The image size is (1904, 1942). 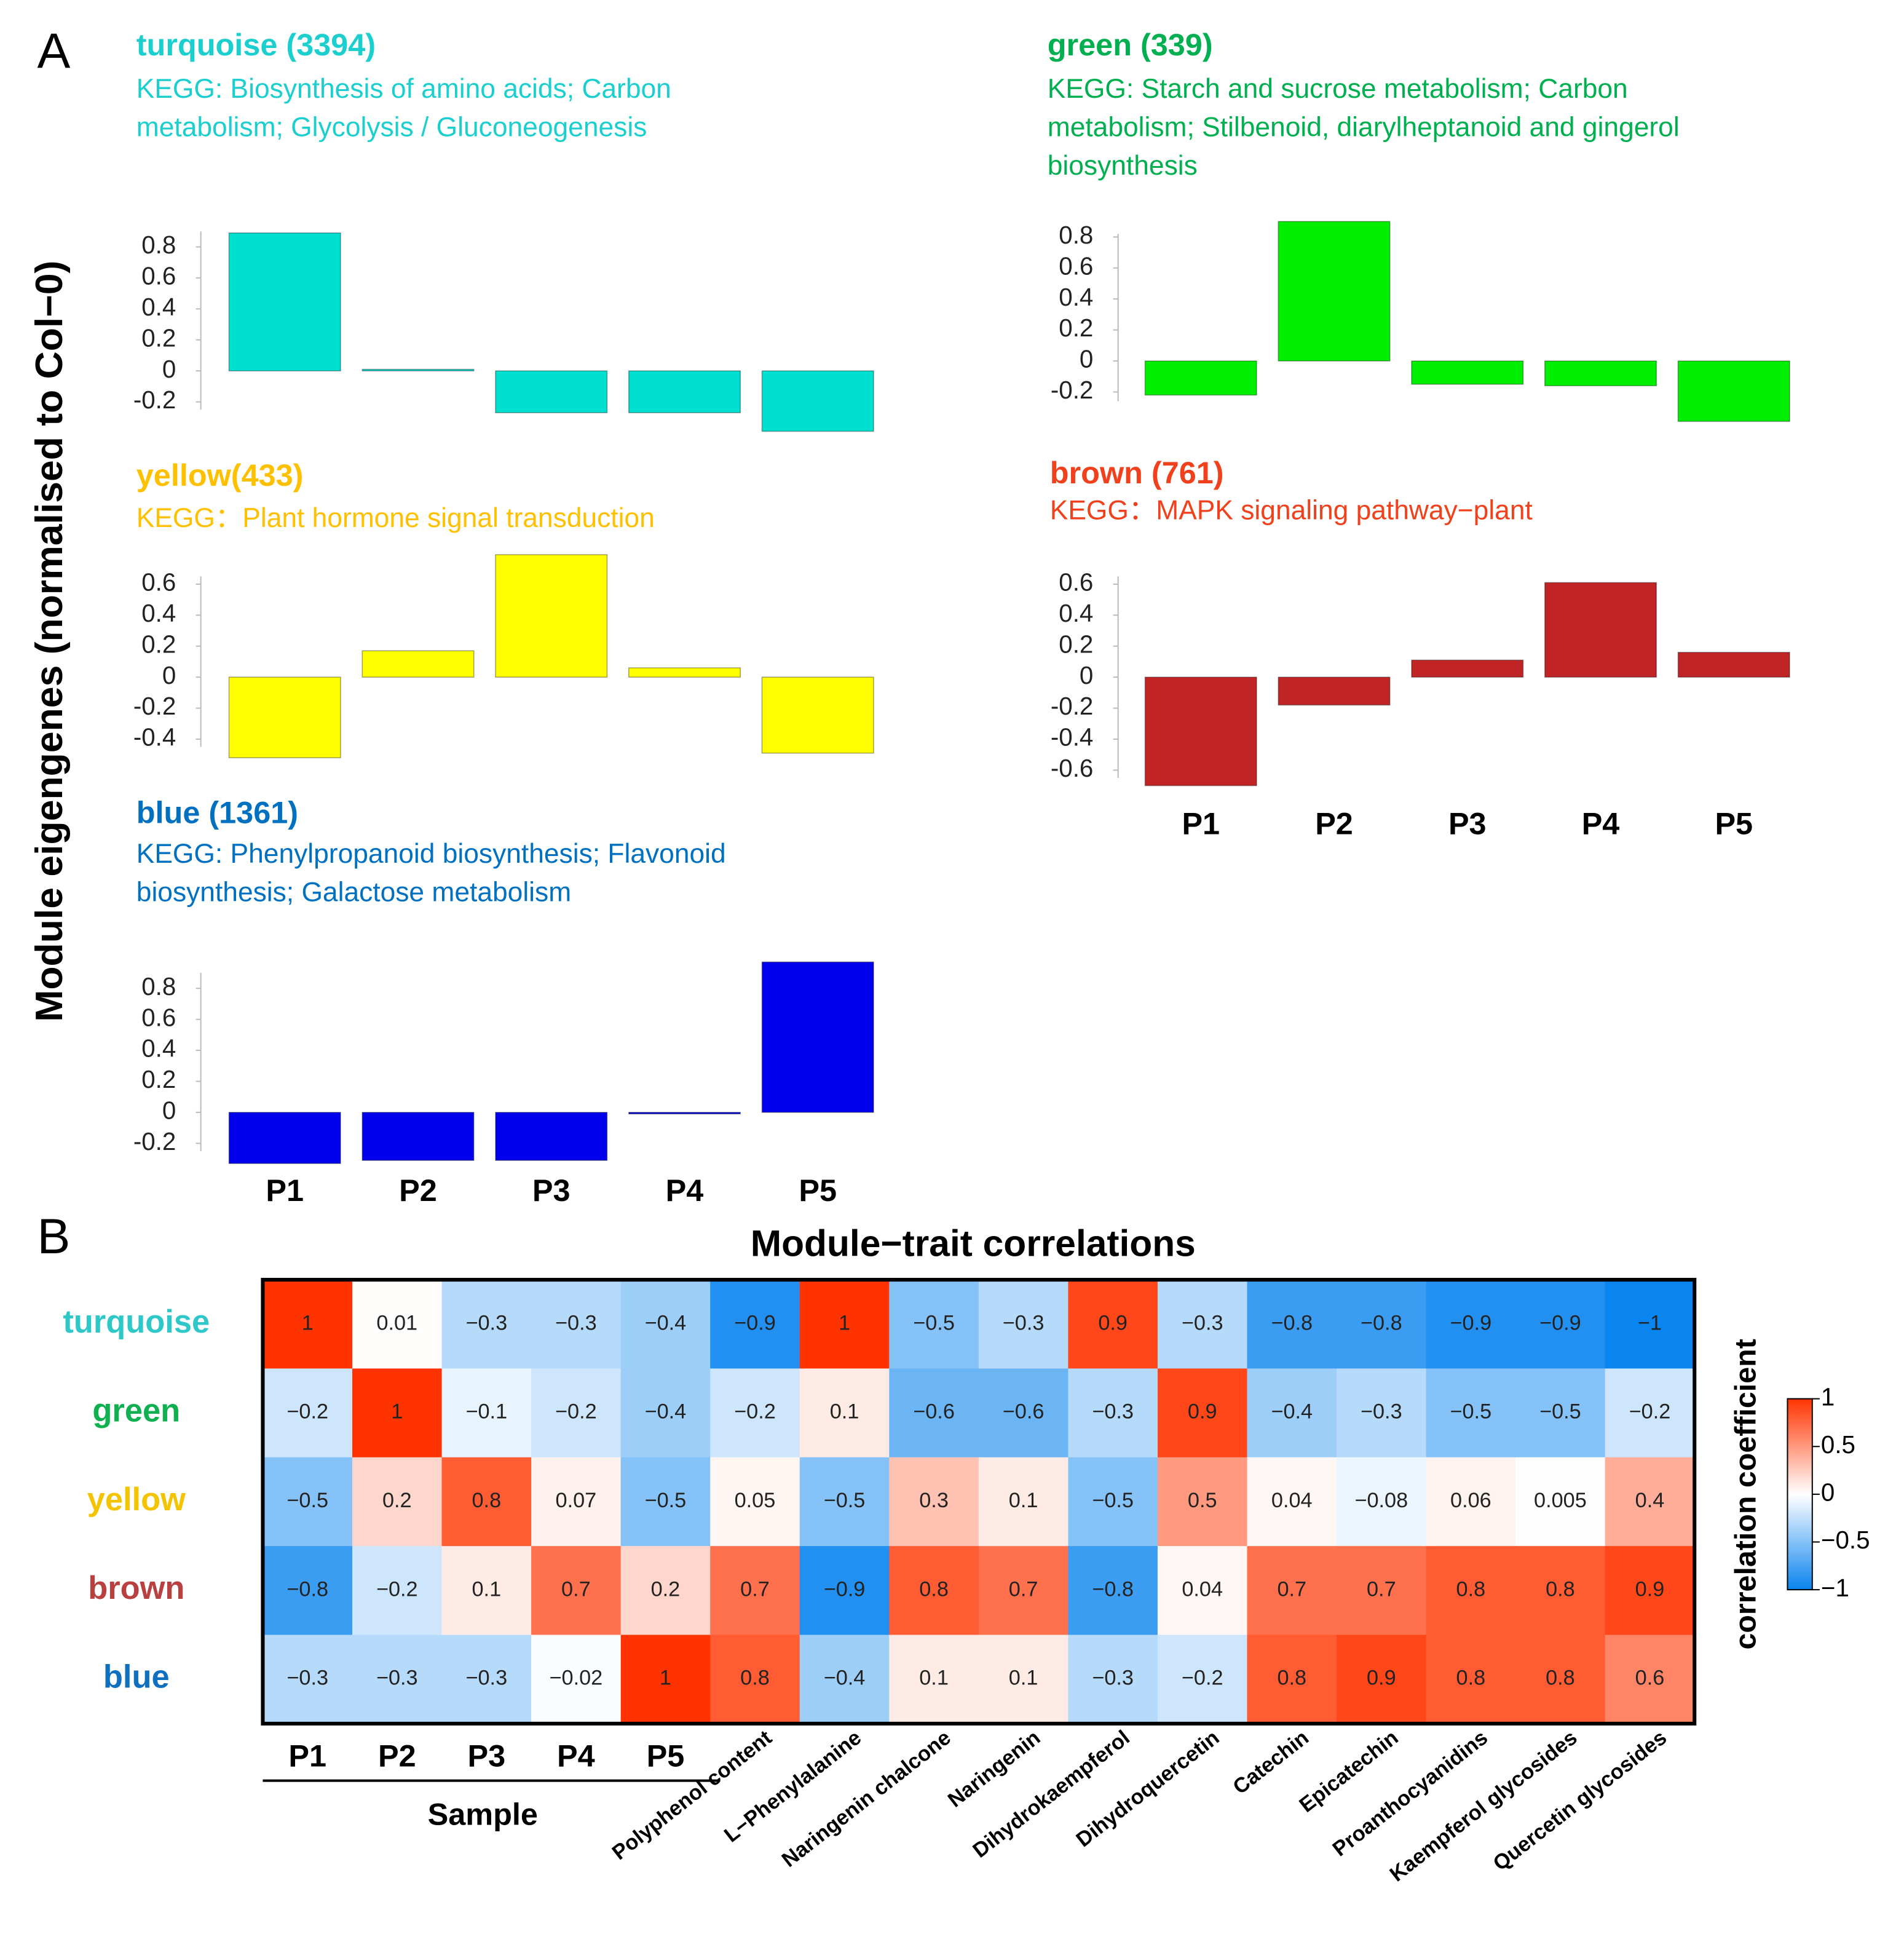 I want to click on x-tick-label: P1, so click(x=1201, y=824).